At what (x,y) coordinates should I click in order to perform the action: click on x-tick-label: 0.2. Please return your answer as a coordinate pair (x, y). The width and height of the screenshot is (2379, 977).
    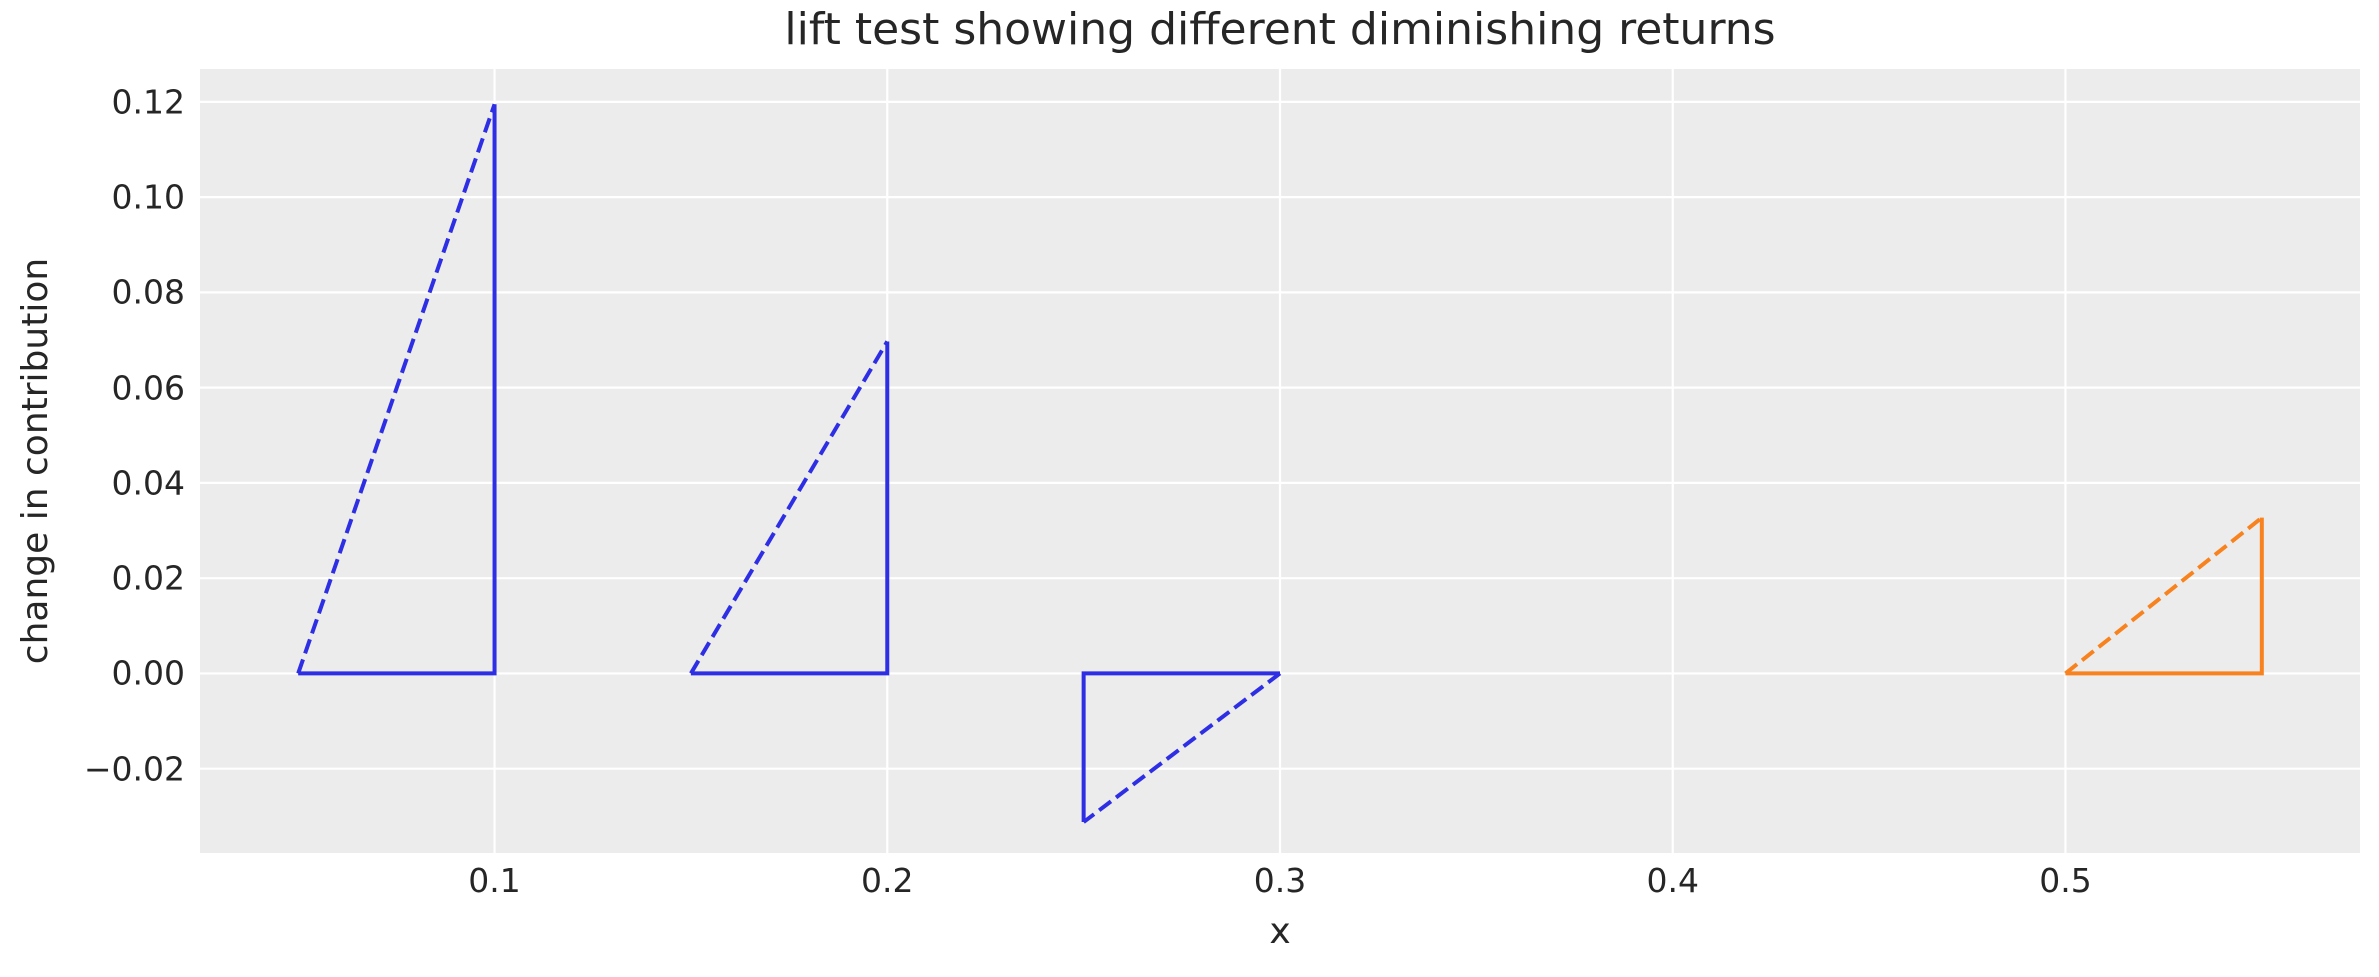
    Looking at the image, I should click on (887, 880).